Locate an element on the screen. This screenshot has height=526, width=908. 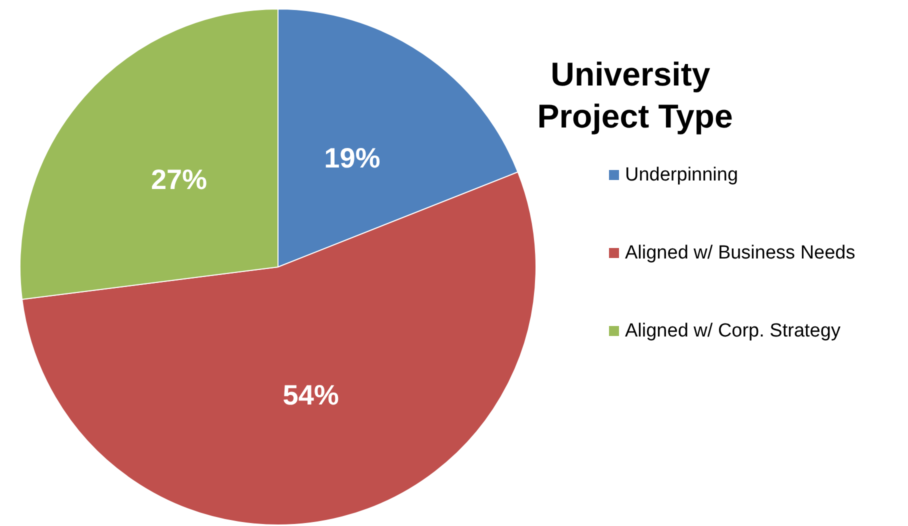
data-label: 27% is located at coordinates (179, 180).